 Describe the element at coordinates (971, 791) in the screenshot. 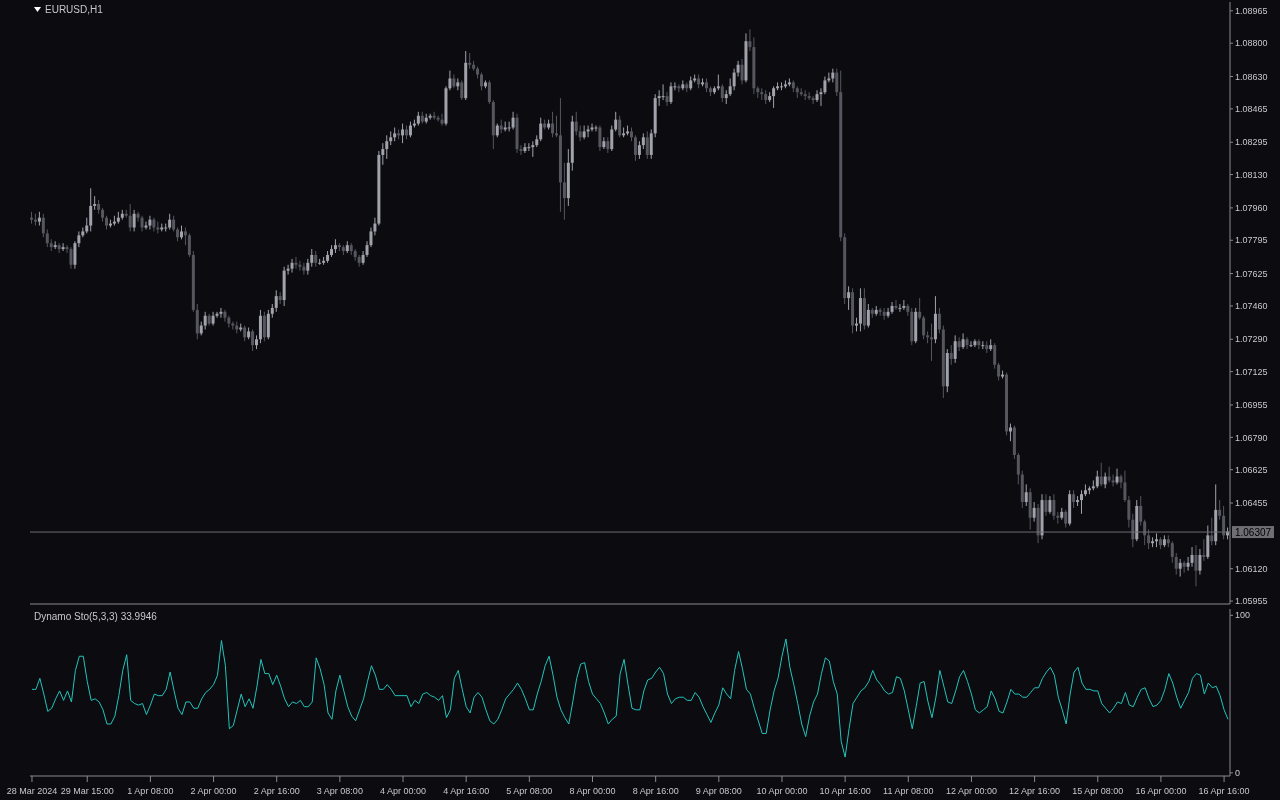

I see `x-tick-label: 12 Apr 00:00` at that location.